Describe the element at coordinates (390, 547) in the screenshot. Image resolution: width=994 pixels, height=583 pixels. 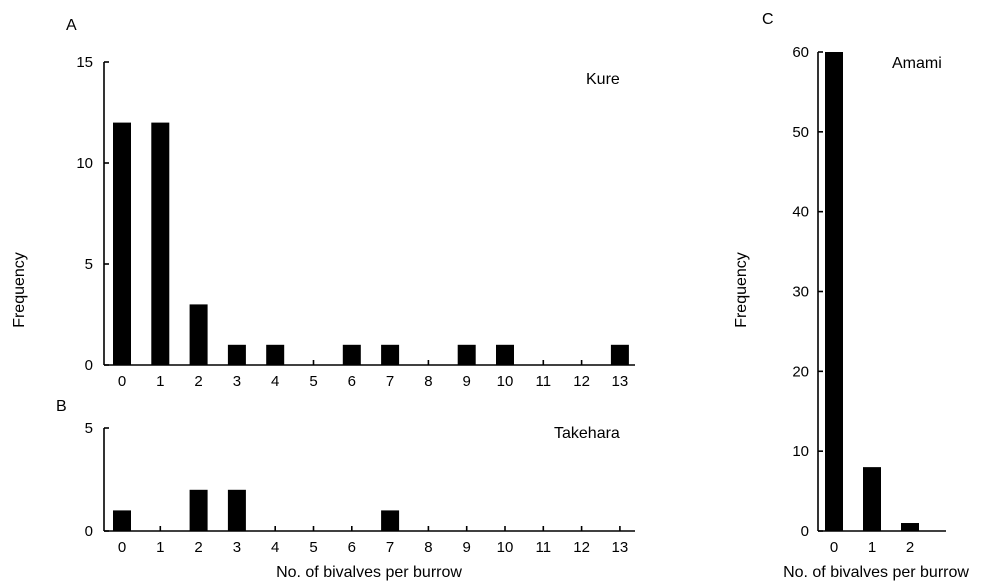
I see `x-tick-label-b: 7` at that location.